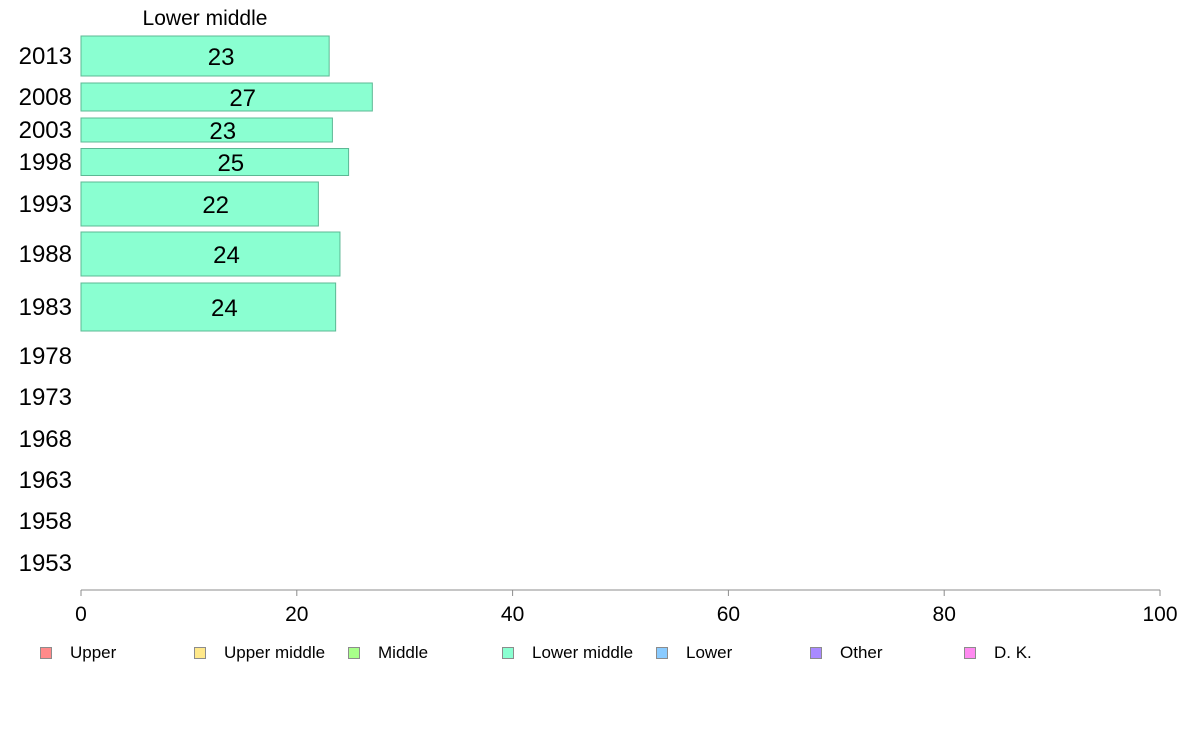  I want to click on y-tick-label-1993: 1993, so click(45, 204).